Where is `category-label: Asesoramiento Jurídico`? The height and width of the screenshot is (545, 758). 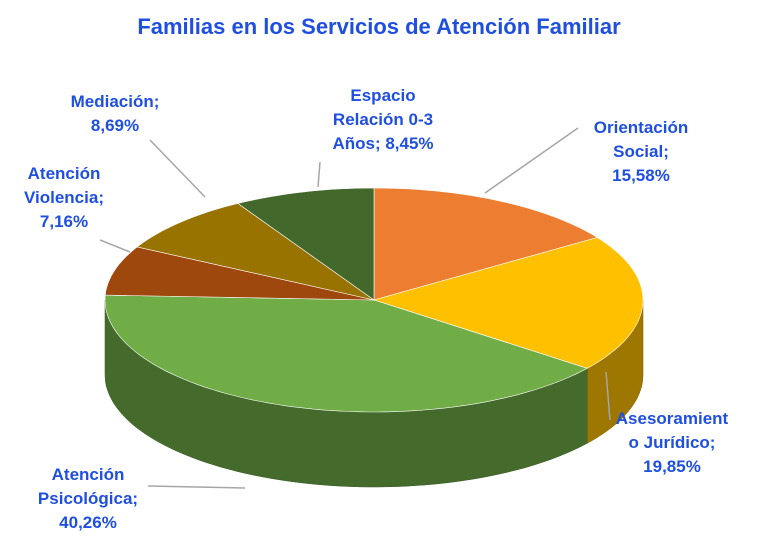
category-label: Asesoramiento Jurídico is located at coordinates (672, 430).